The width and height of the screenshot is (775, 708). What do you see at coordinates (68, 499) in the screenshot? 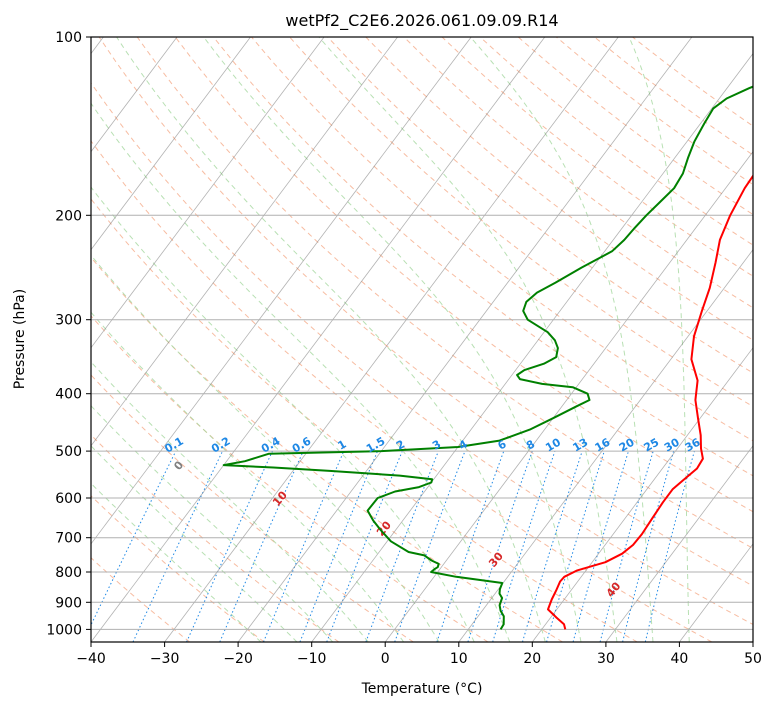
I see `y-tick-label: 600` at bounding box center [68, 499].